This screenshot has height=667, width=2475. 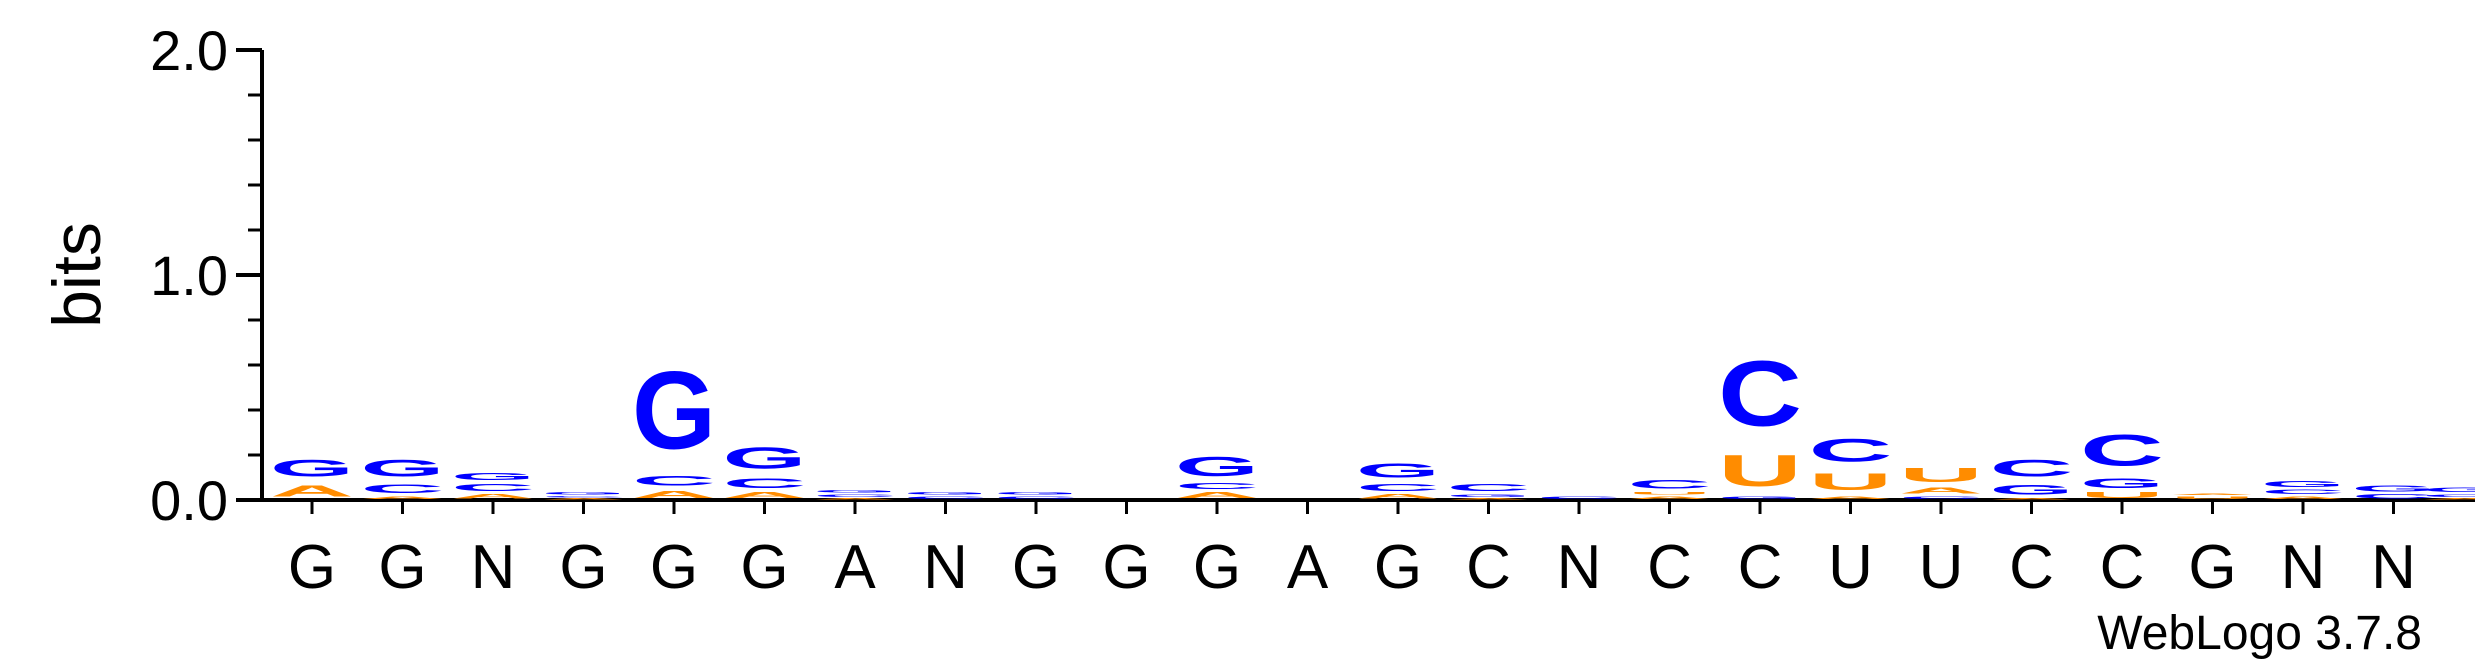 What do you see at coordinates (77, 275) in the screenshot?
I see `y-axis-title: bits` at bounding box center [77, 275].